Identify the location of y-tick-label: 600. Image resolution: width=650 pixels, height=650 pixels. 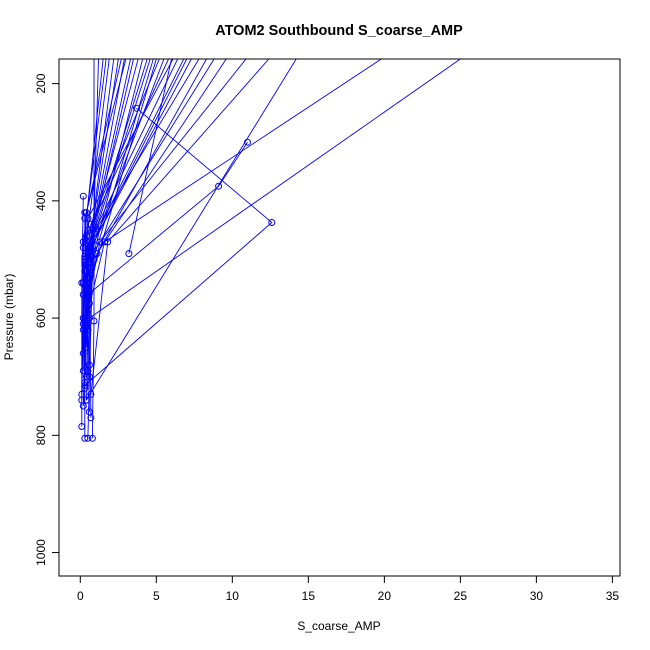
(41, 318).